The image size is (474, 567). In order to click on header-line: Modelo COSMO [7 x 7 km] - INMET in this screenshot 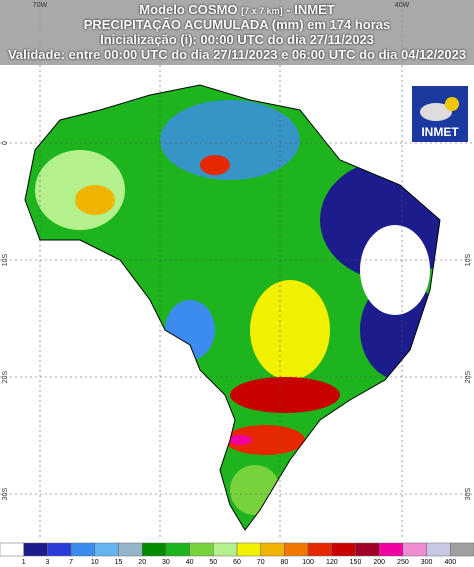, I will do `click(237, 10)`.